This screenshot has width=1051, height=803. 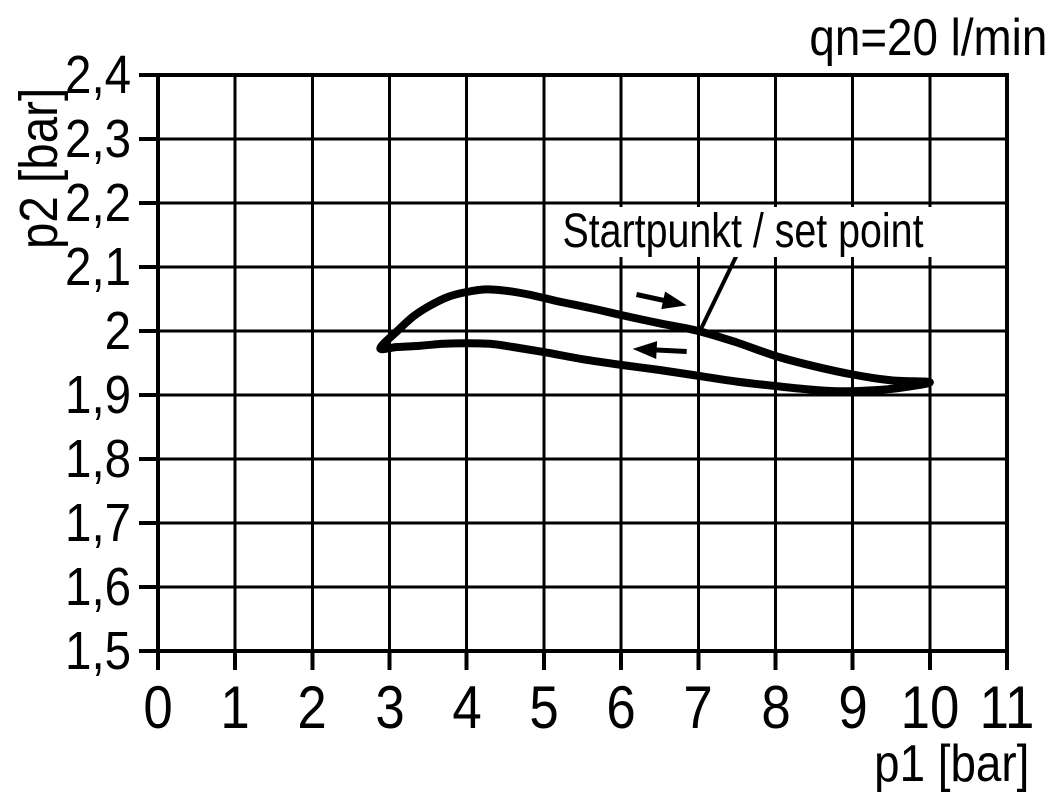 I want to click on x-tick-label: 8, so click(x=775, y=707).